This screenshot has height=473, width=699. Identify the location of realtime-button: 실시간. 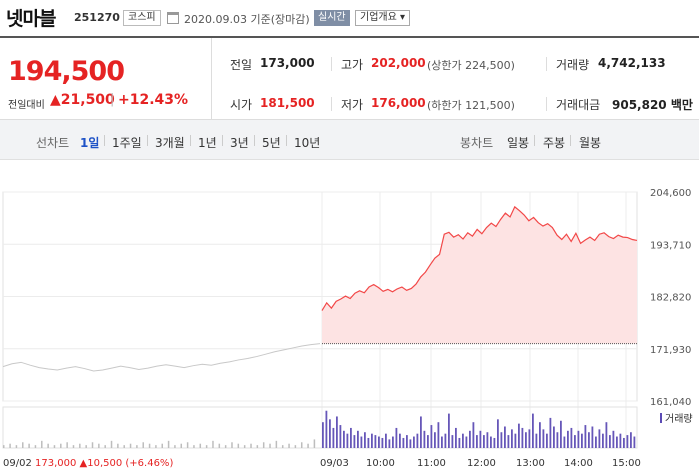
(332, 18).